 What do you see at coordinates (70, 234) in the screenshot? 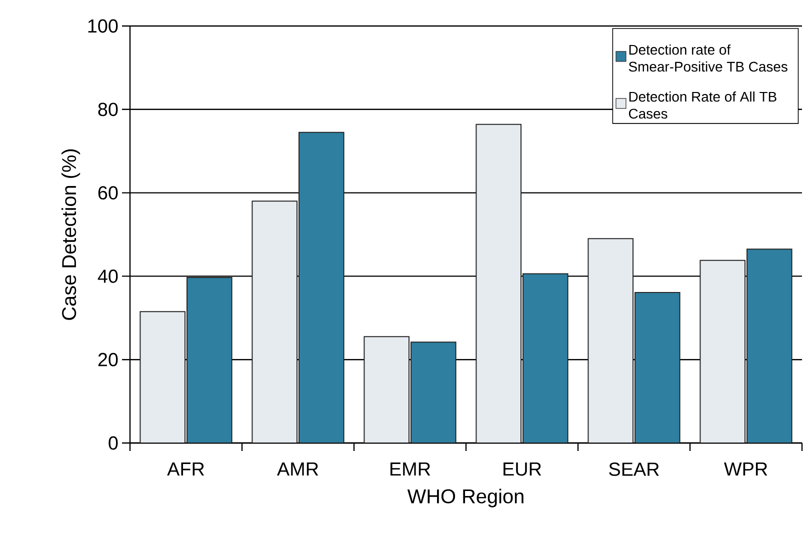
I see `y-axis-title: Case Detection (%)` at bounding box center [70, 234].